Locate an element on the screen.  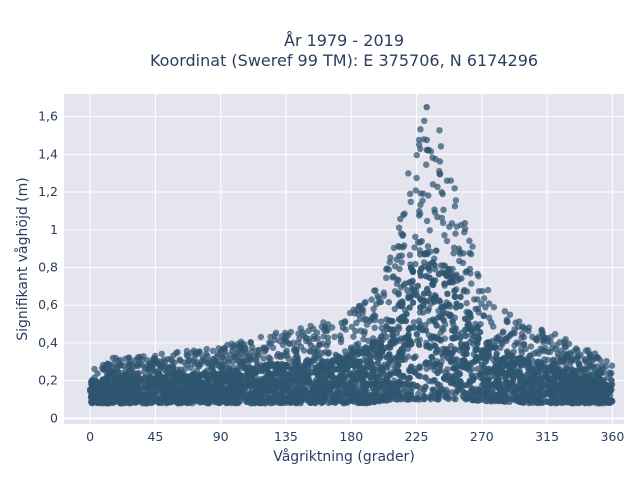
y-axis-title: Signifikant våghöjd (m) is located at coordinates (22, 258).